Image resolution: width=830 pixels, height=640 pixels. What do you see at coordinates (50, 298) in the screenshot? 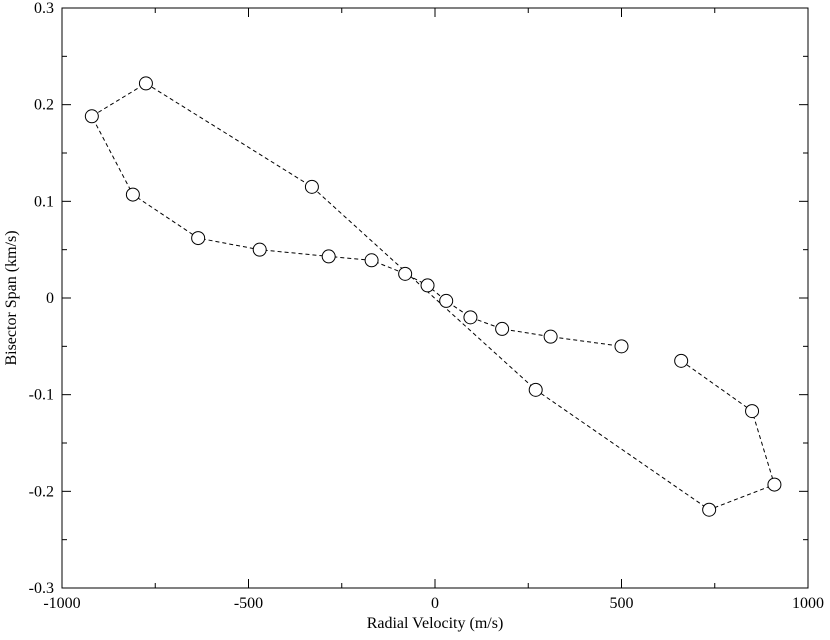
I see `y-tick-label: 0` at bounding box center [50, 298].